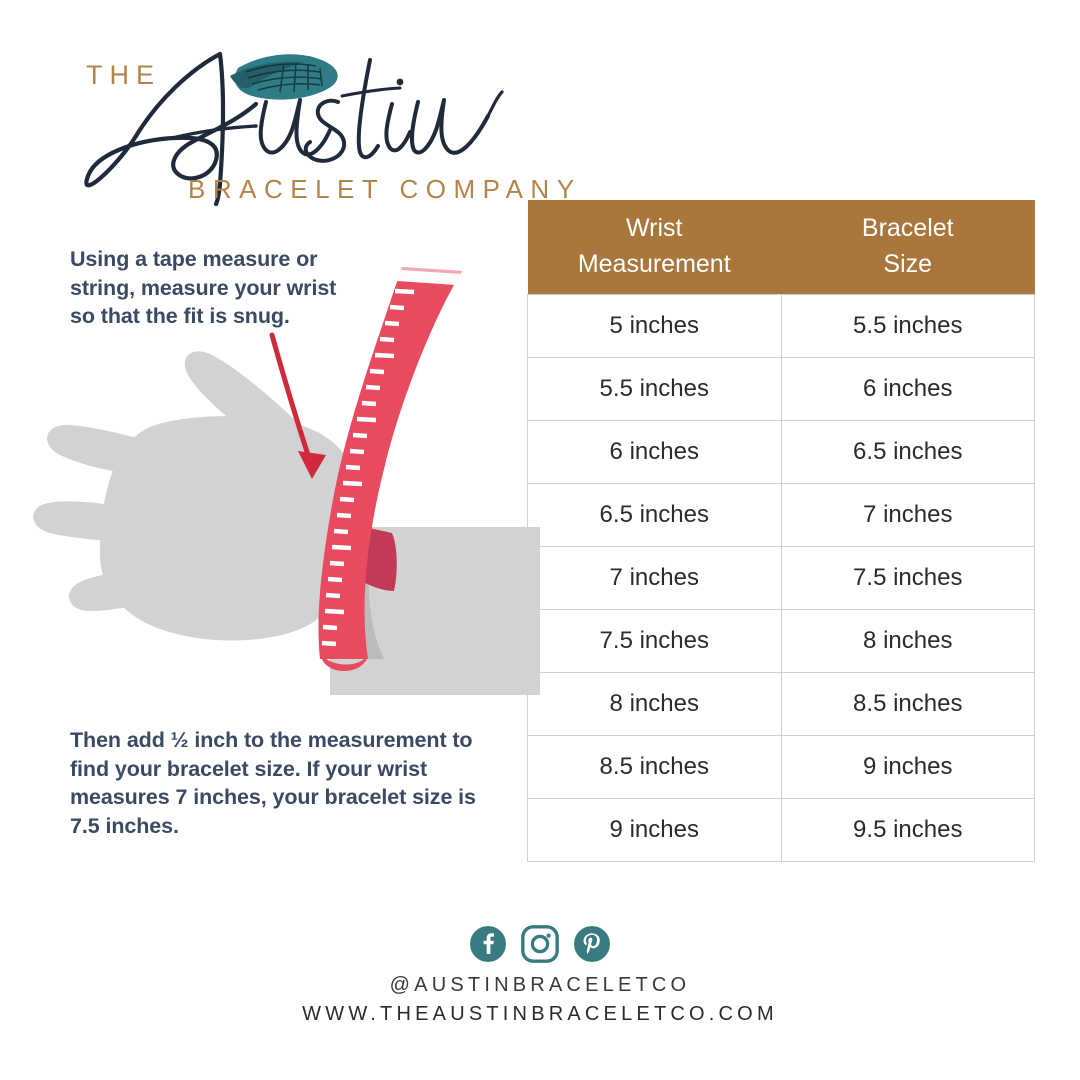 Image resolution: width=1080 pixels, height=1080 pixels. I want to click on column-header-wrist-line1: Wrist, so click(654, 228).